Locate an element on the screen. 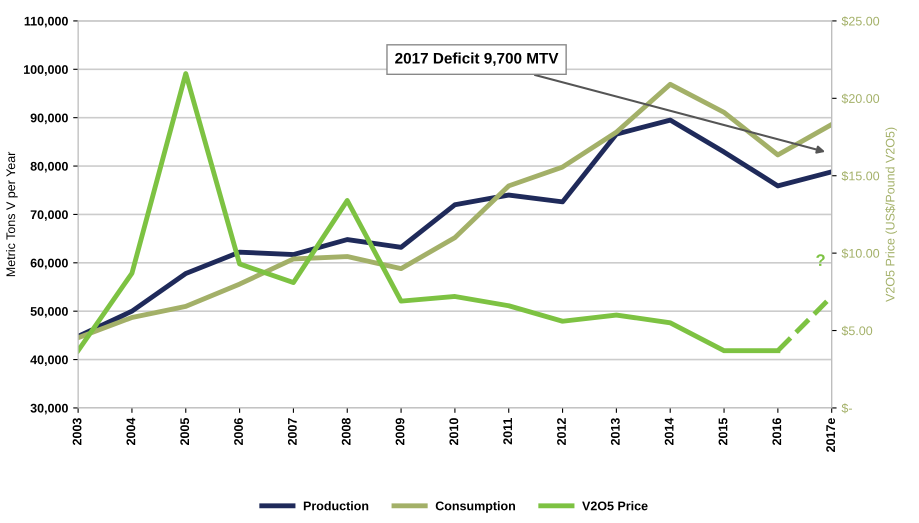 The image size is (919, 523). y2-tick-label: $10.00 is located at coordinates (861, 253).